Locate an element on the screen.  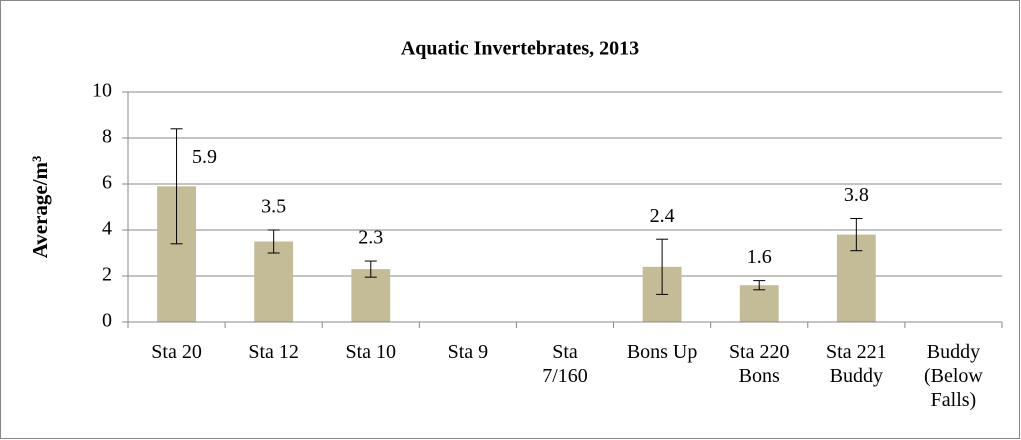
data-label: 2.4 is located at coordinates (662, 216).